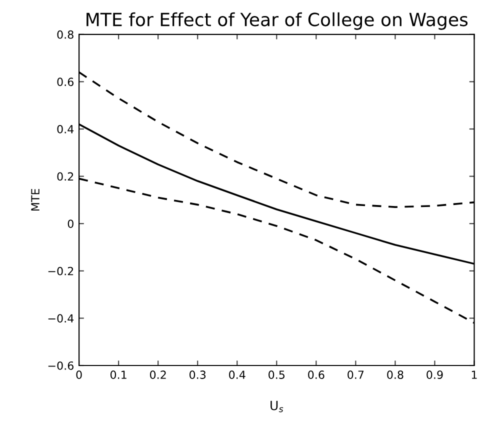  I want to click on x-tick-label: 0, so click(79, 374).